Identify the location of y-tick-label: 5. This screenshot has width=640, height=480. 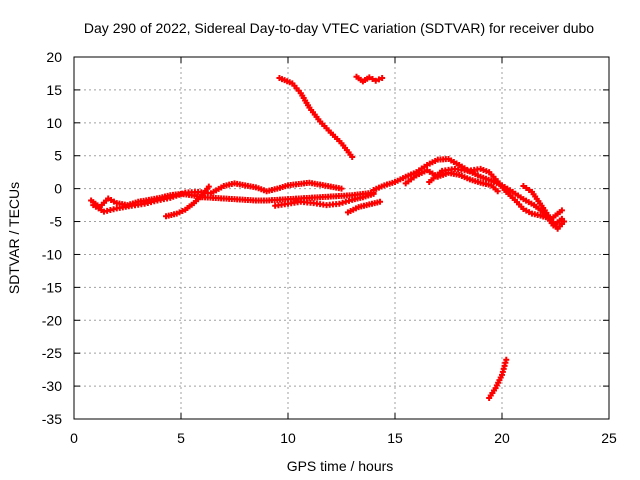
(58, 156).